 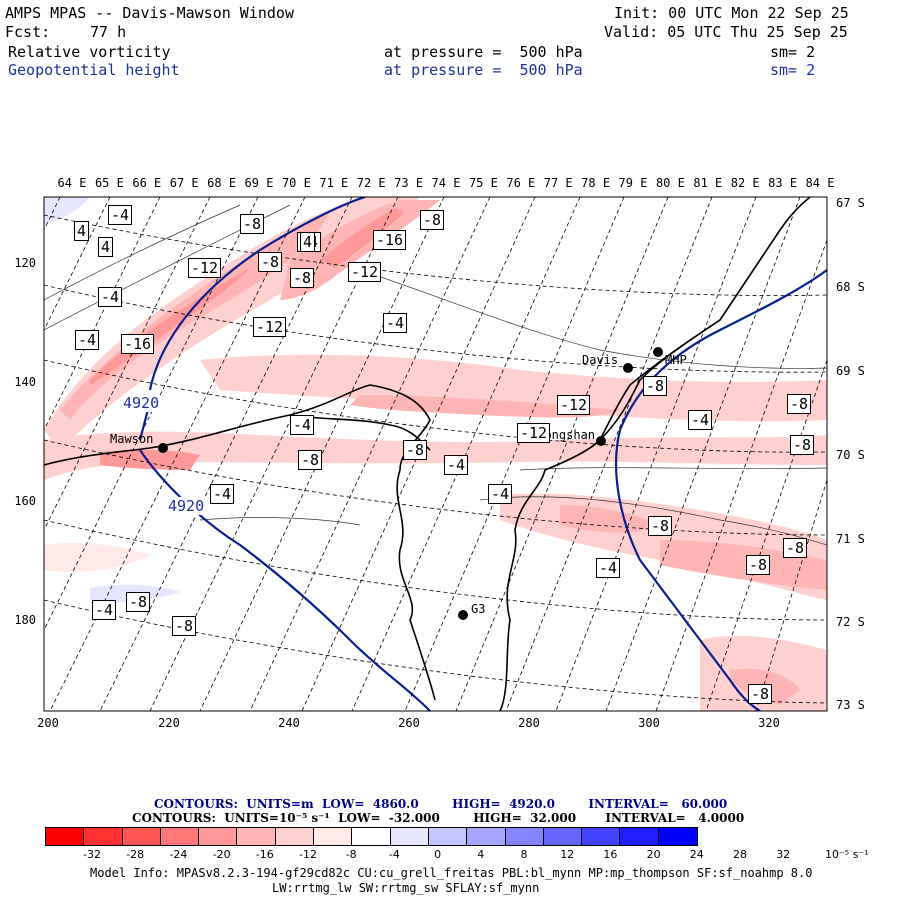 I want to click on lon-label: 79 E, so click(x=633, y=183).